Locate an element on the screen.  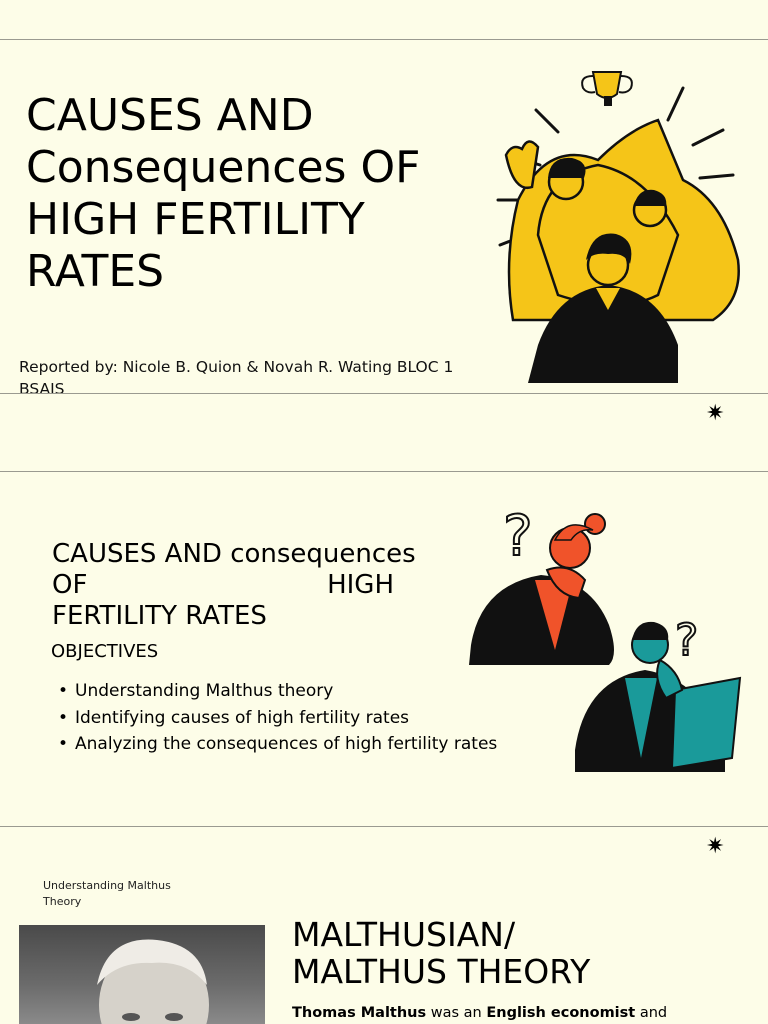
list-item: Understanding Malthus theory is located at coordinates (283, 691).